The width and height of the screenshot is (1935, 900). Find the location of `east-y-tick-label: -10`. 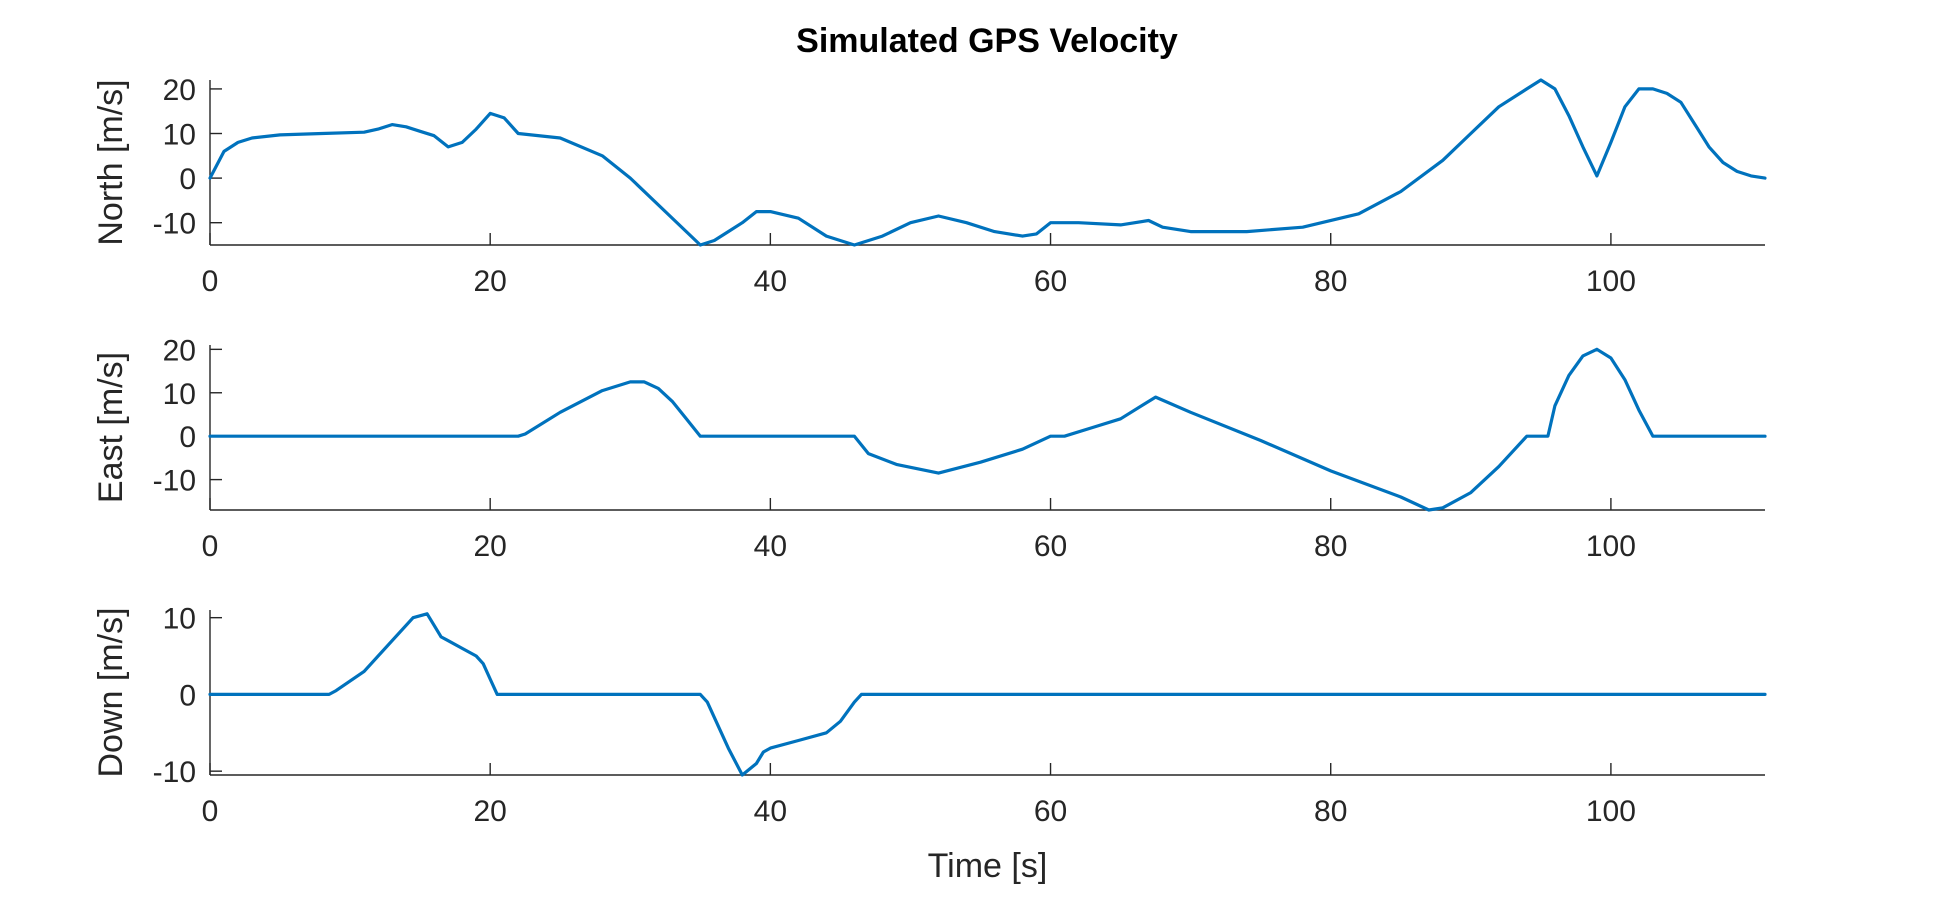

east-y-tick-label: -10 is located at coordinates (174, 481).